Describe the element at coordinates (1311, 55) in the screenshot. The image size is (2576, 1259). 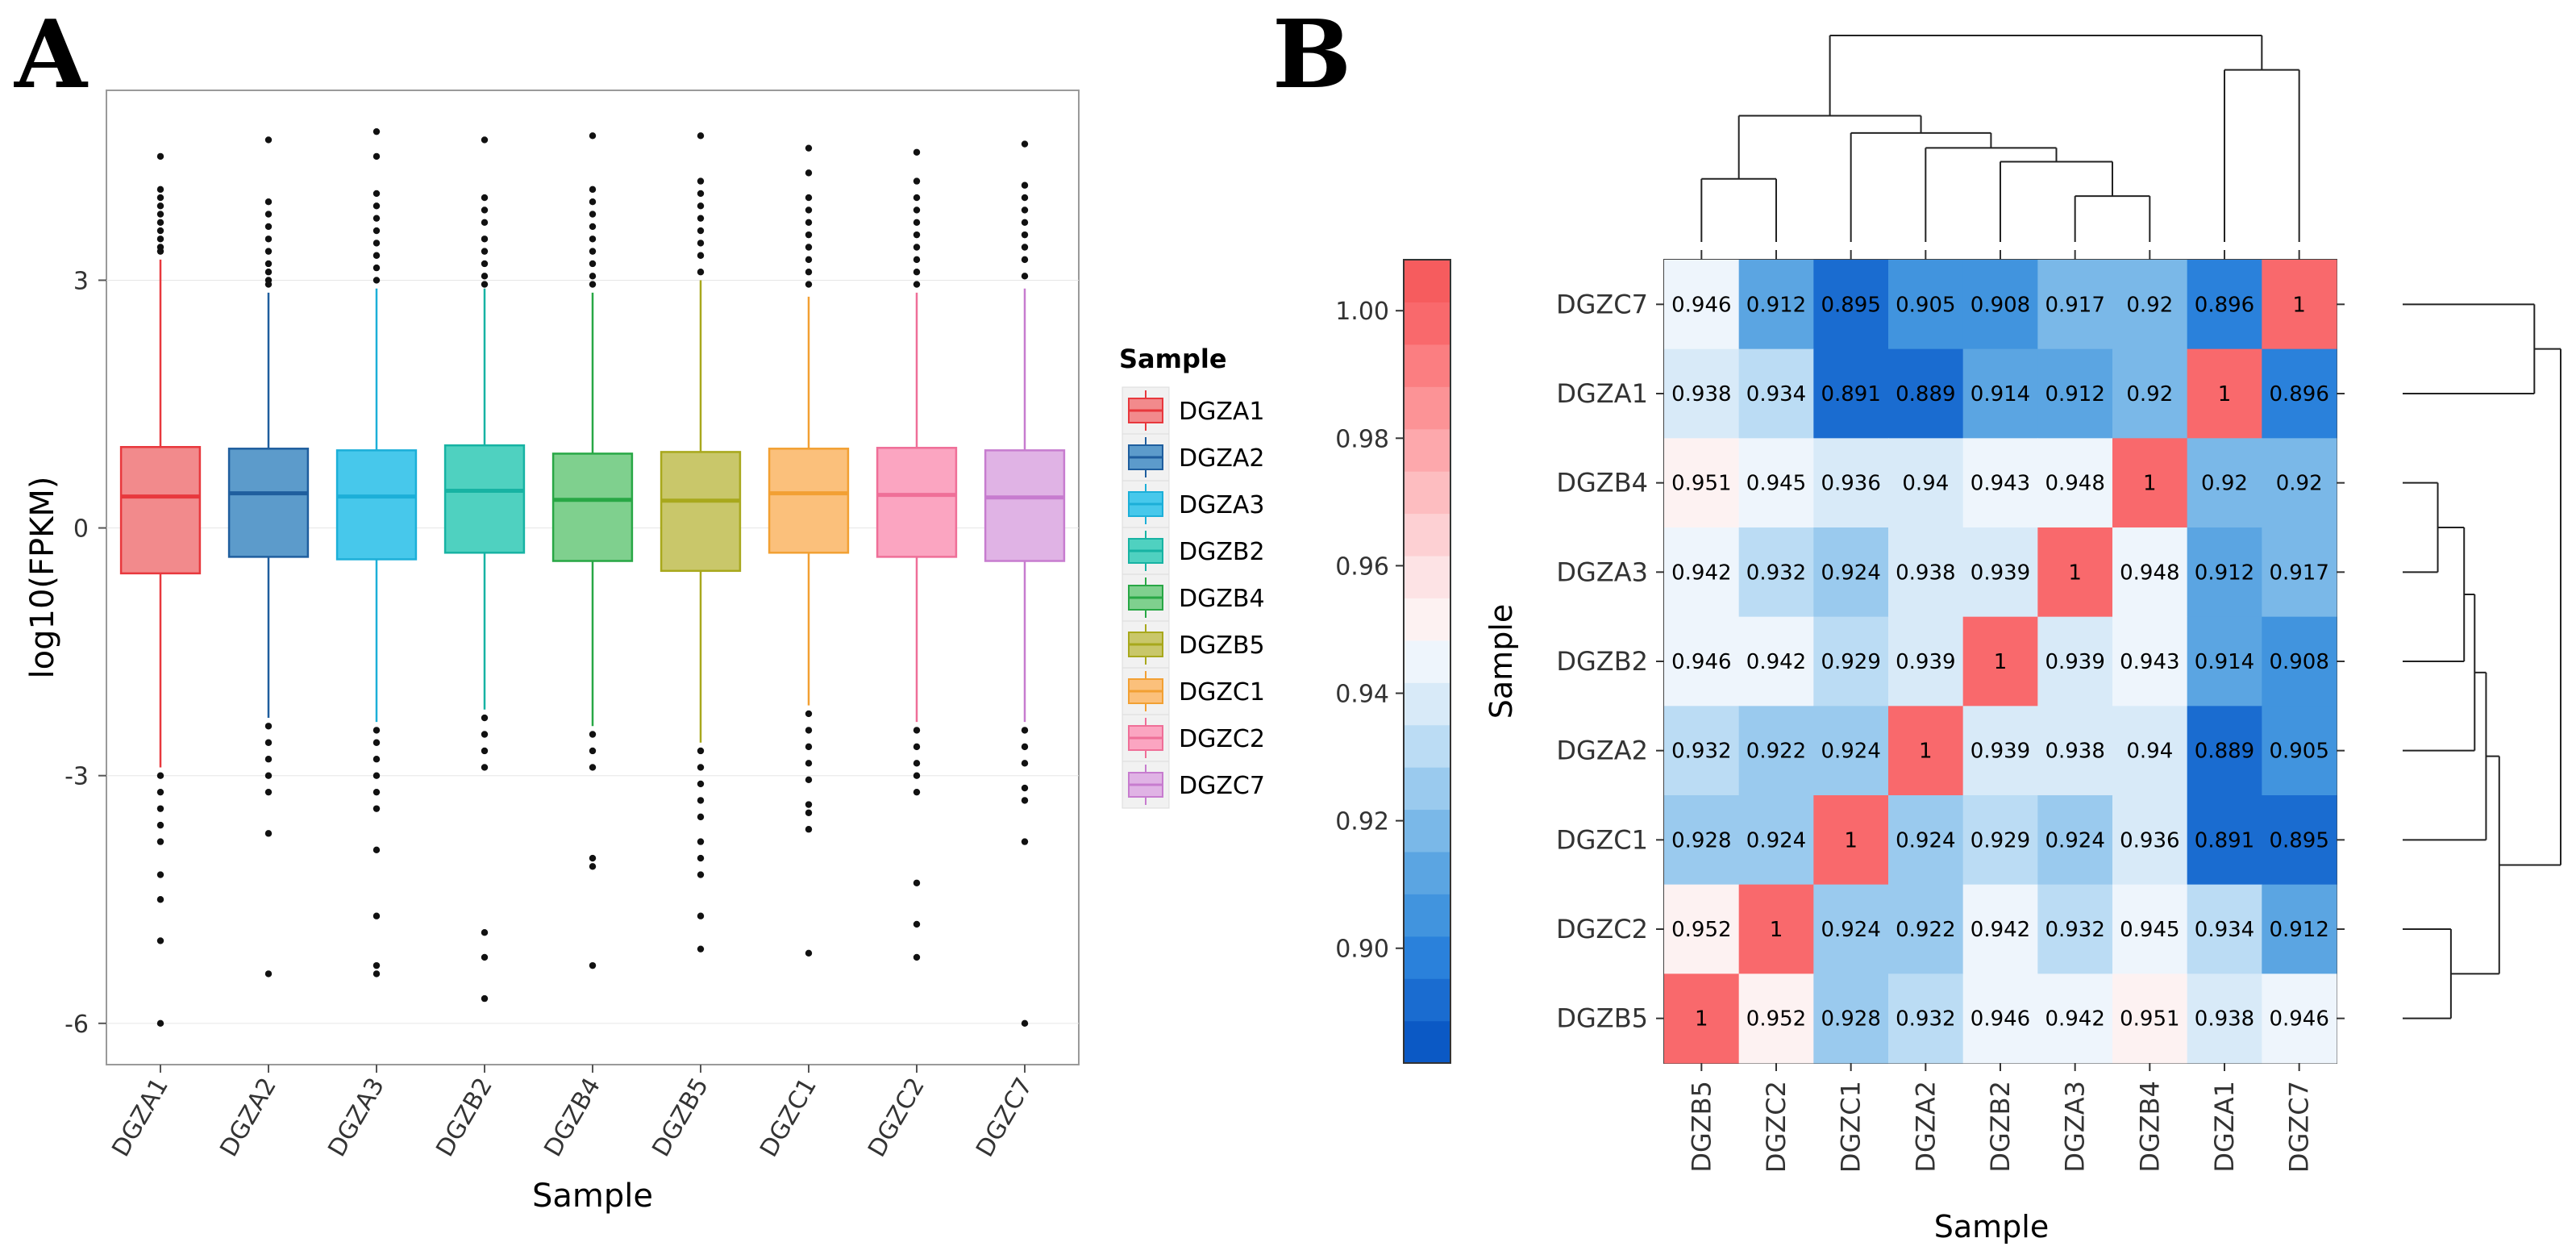
I see `panel-b-letter: B` at that location.